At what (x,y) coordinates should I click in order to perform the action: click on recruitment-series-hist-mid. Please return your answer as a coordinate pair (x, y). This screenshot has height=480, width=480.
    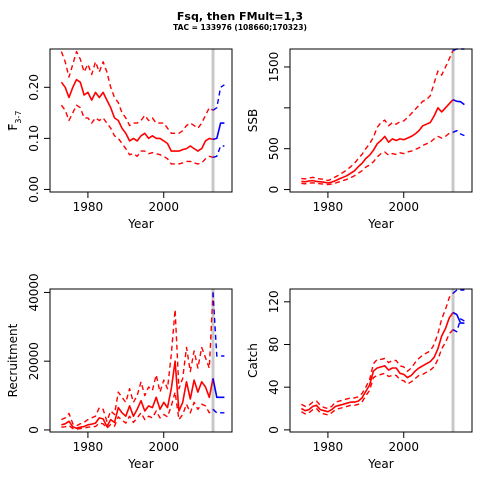
    Looking at the image, I should click on (137, 395).